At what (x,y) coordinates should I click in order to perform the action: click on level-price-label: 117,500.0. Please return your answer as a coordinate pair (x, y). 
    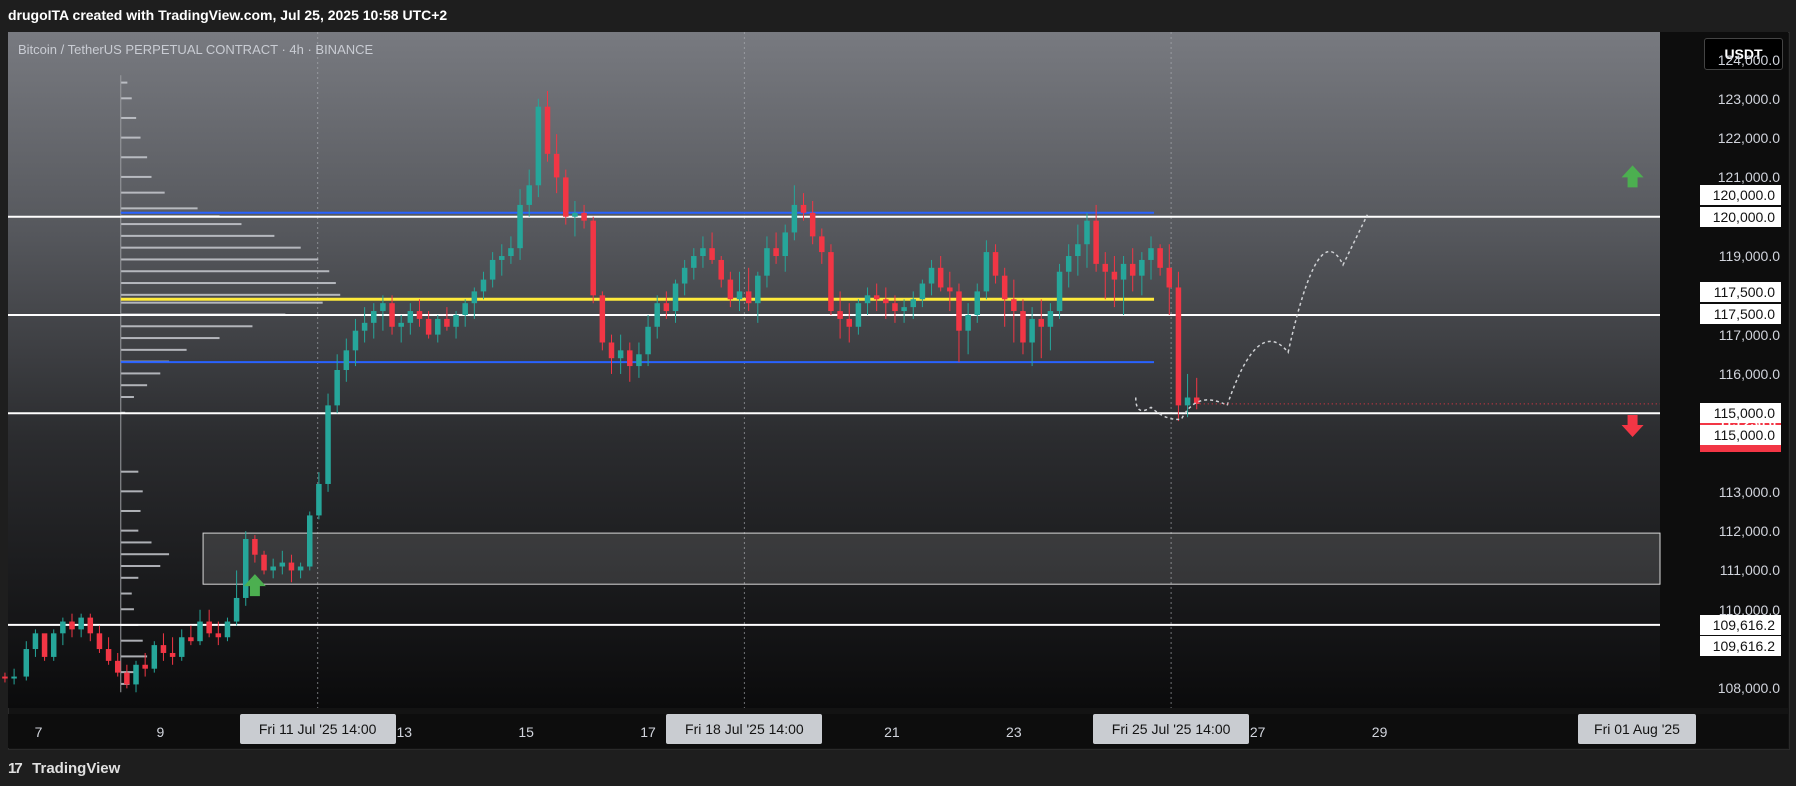
    Looking at the image, I should click on (1740, 292).